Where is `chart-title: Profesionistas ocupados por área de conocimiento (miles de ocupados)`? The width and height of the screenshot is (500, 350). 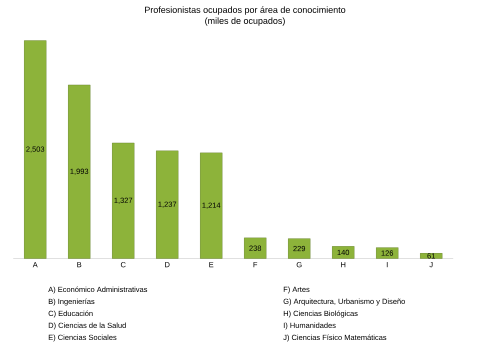 chart-title: Profesionistas ocupados por área de conocimiento (miles de ocupados) is located at coordinates (245, 16).